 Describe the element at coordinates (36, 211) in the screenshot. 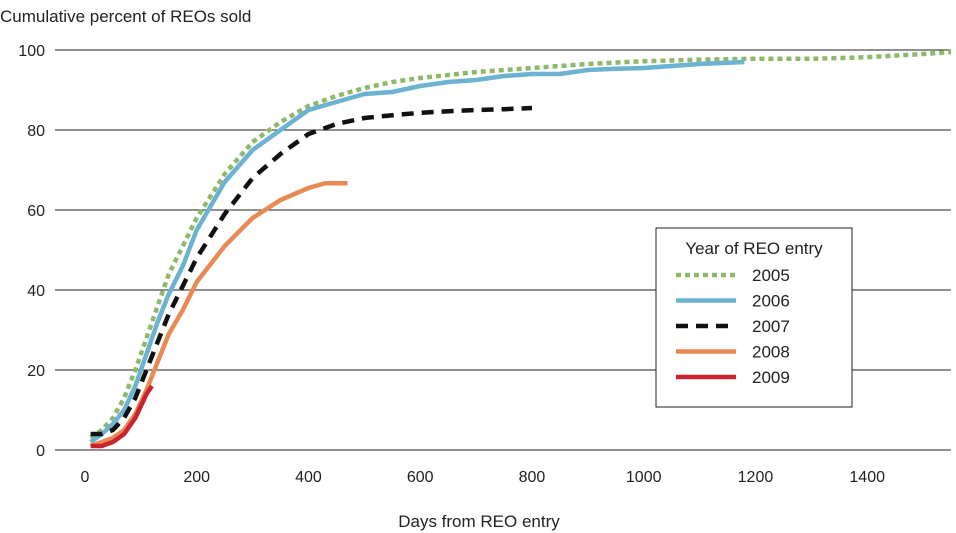

I see `y-tick-label-60: 60` at that location.